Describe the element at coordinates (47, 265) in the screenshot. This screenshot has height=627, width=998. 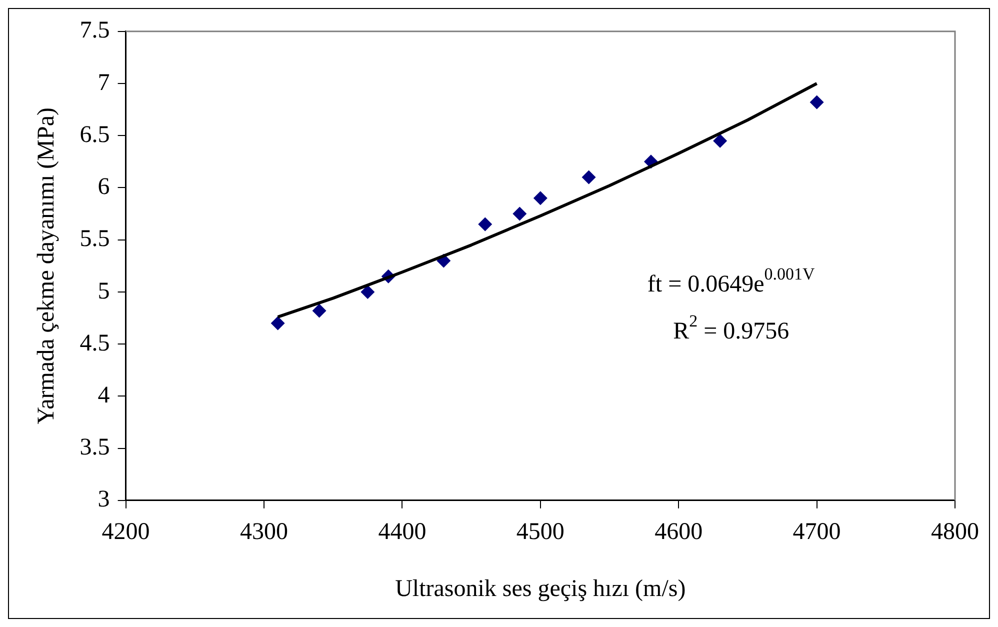
I see `y-axis-title: Yarmada çekme dayanımı (MPa)` at that location.